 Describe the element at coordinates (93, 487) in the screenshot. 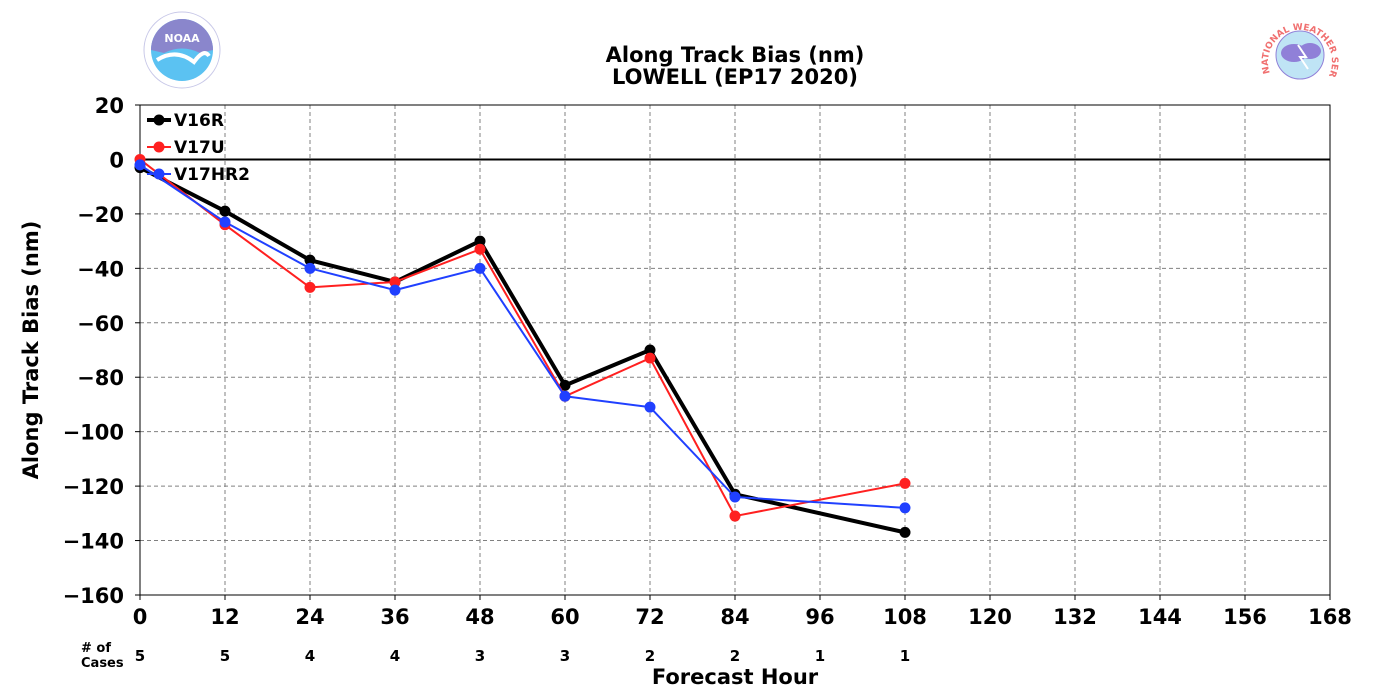

I see `y-tick-label: −120` at that location.